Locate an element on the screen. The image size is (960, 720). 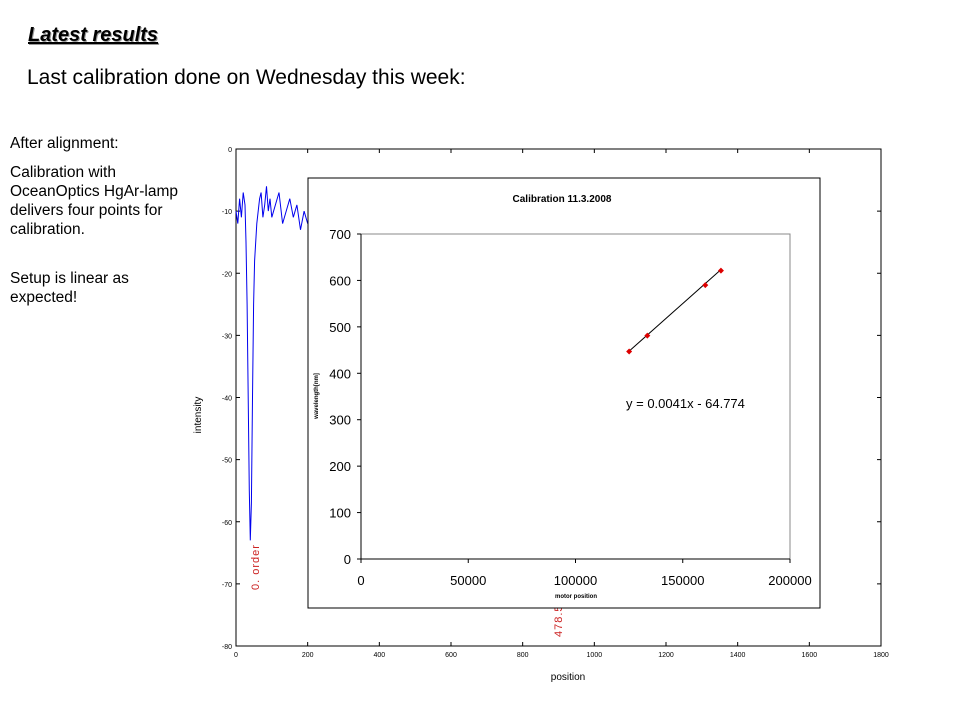
calibration-x-tick-label: 100000 is located at coordinates (575, 580).